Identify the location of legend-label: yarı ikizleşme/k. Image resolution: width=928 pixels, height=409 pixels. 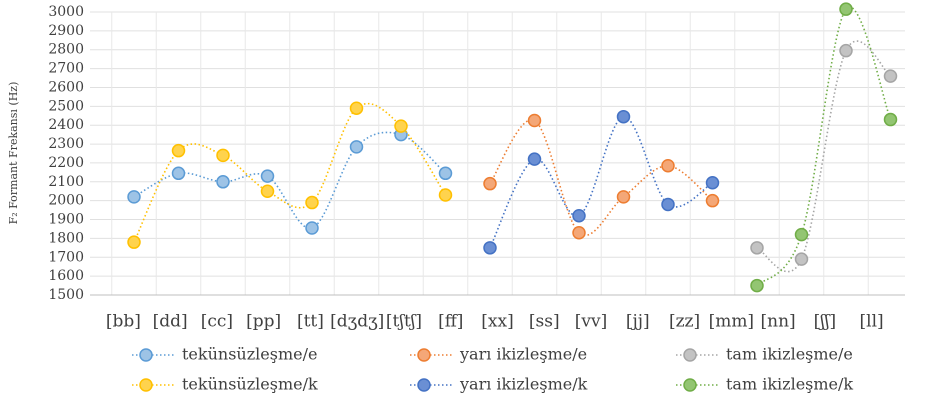
(523, 384).